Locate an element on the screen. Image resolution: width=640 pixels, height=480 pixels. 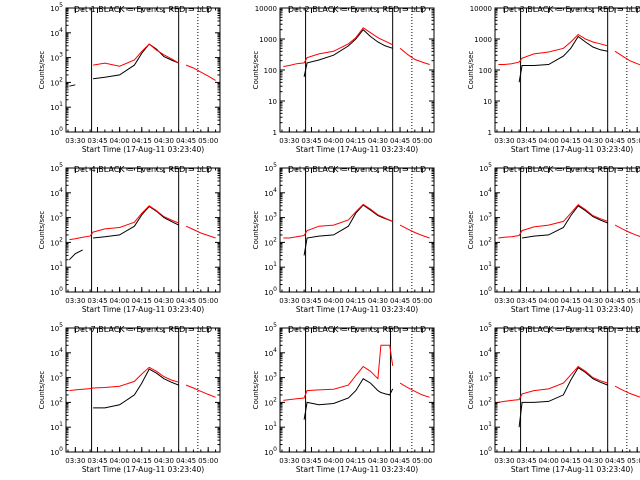
chart-title: Det 9 BLACK = Events, RED = LLD is located at coordinates (571, 329).